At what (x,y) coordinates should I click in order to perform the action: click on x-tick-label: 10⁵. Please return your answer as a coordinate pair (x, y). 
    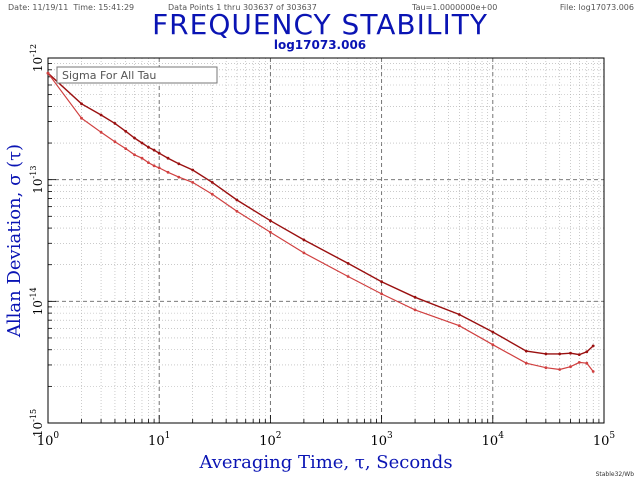
    Looking at the image, I should click on (604, 440).